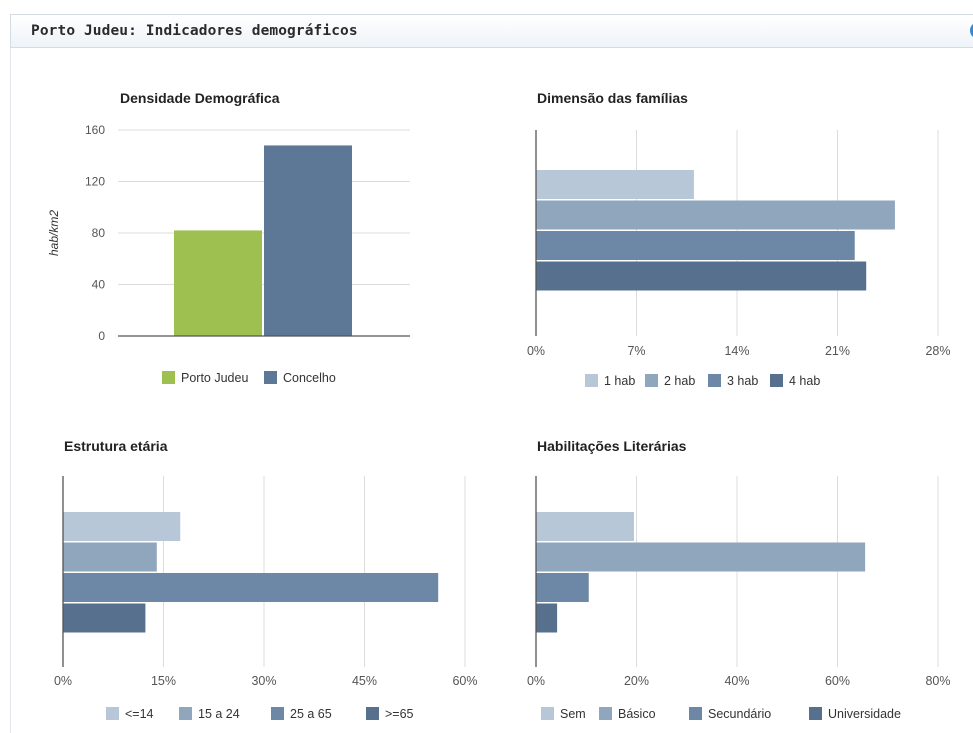 The height and width of the screenshot is (733, 973). What do you see at coordinates (218, 283) in the screenshot?
I see `bar-porto-judeu` at bounding box center [218, 283].